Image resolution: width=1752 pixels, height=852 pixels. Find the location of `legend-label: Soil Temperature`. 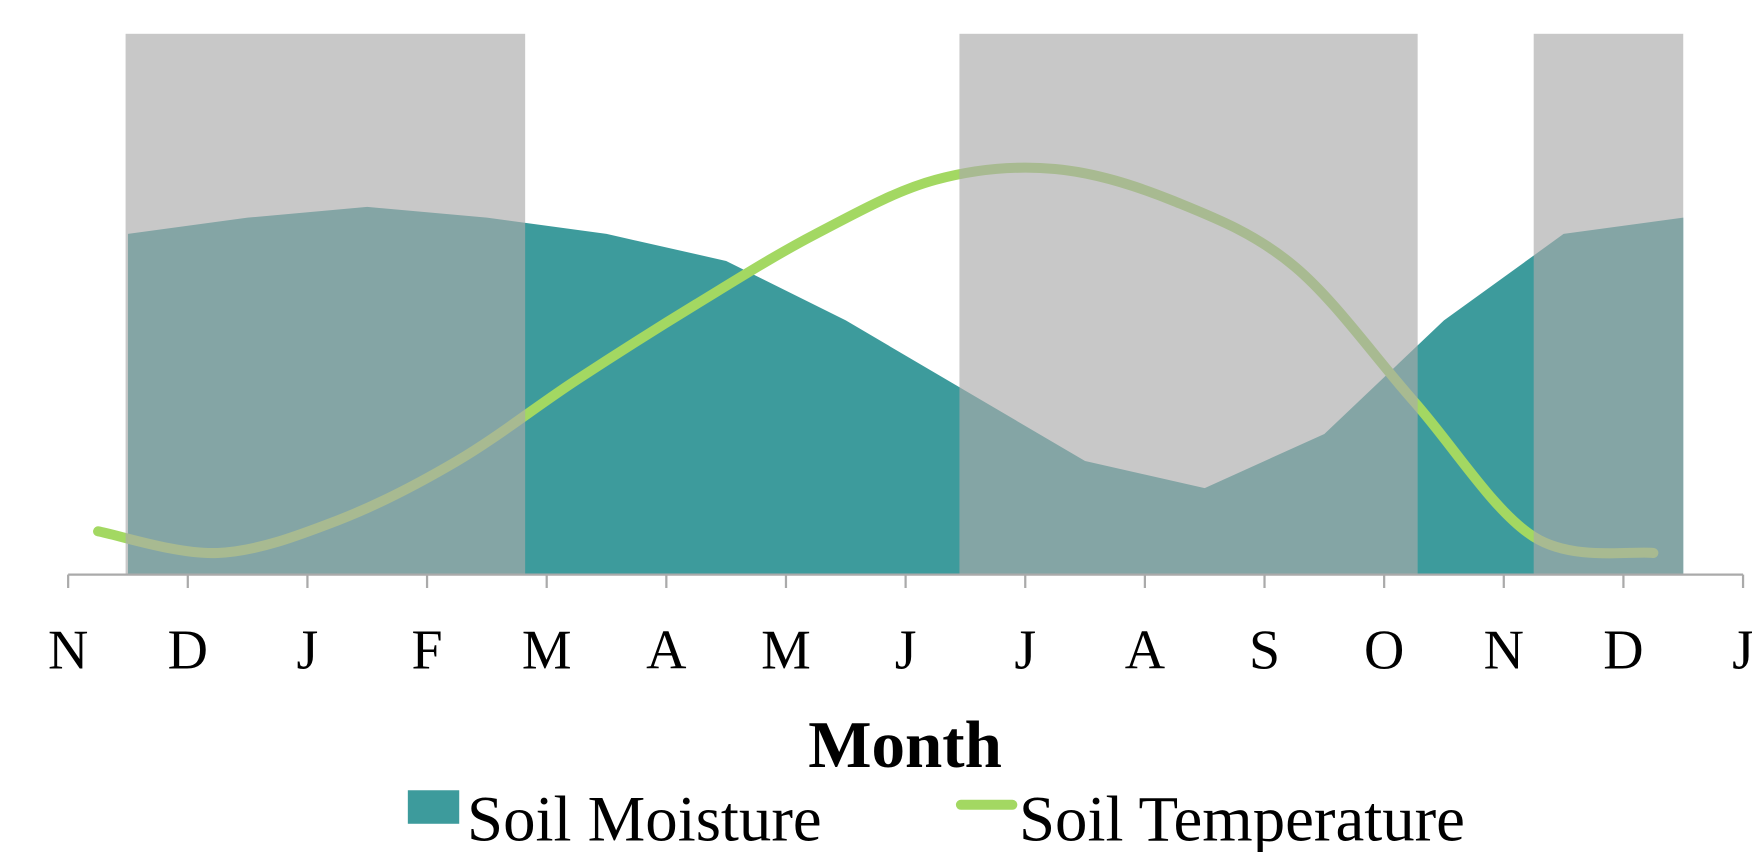

legend-label: Soil Temperature is located at coordinates (1242, 818).